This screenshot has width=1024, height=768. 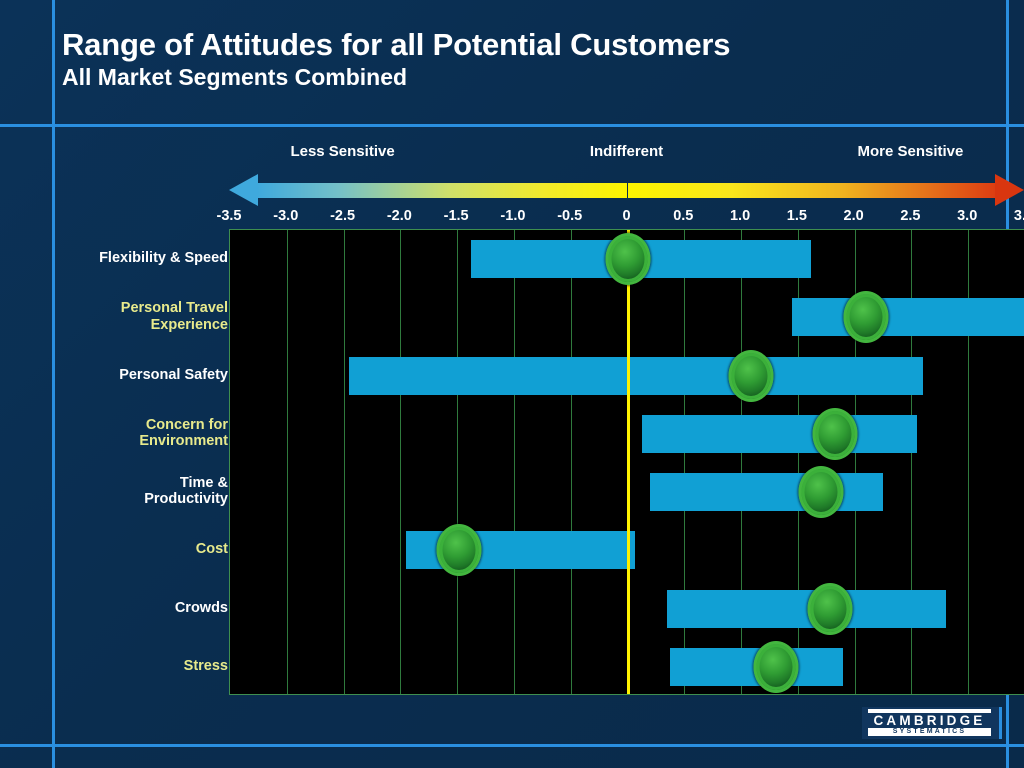 What do you see at coordinates (513, 216) in the screenshot?
I see `x-tick-label: -1.0` at bounding box center [513, 216].